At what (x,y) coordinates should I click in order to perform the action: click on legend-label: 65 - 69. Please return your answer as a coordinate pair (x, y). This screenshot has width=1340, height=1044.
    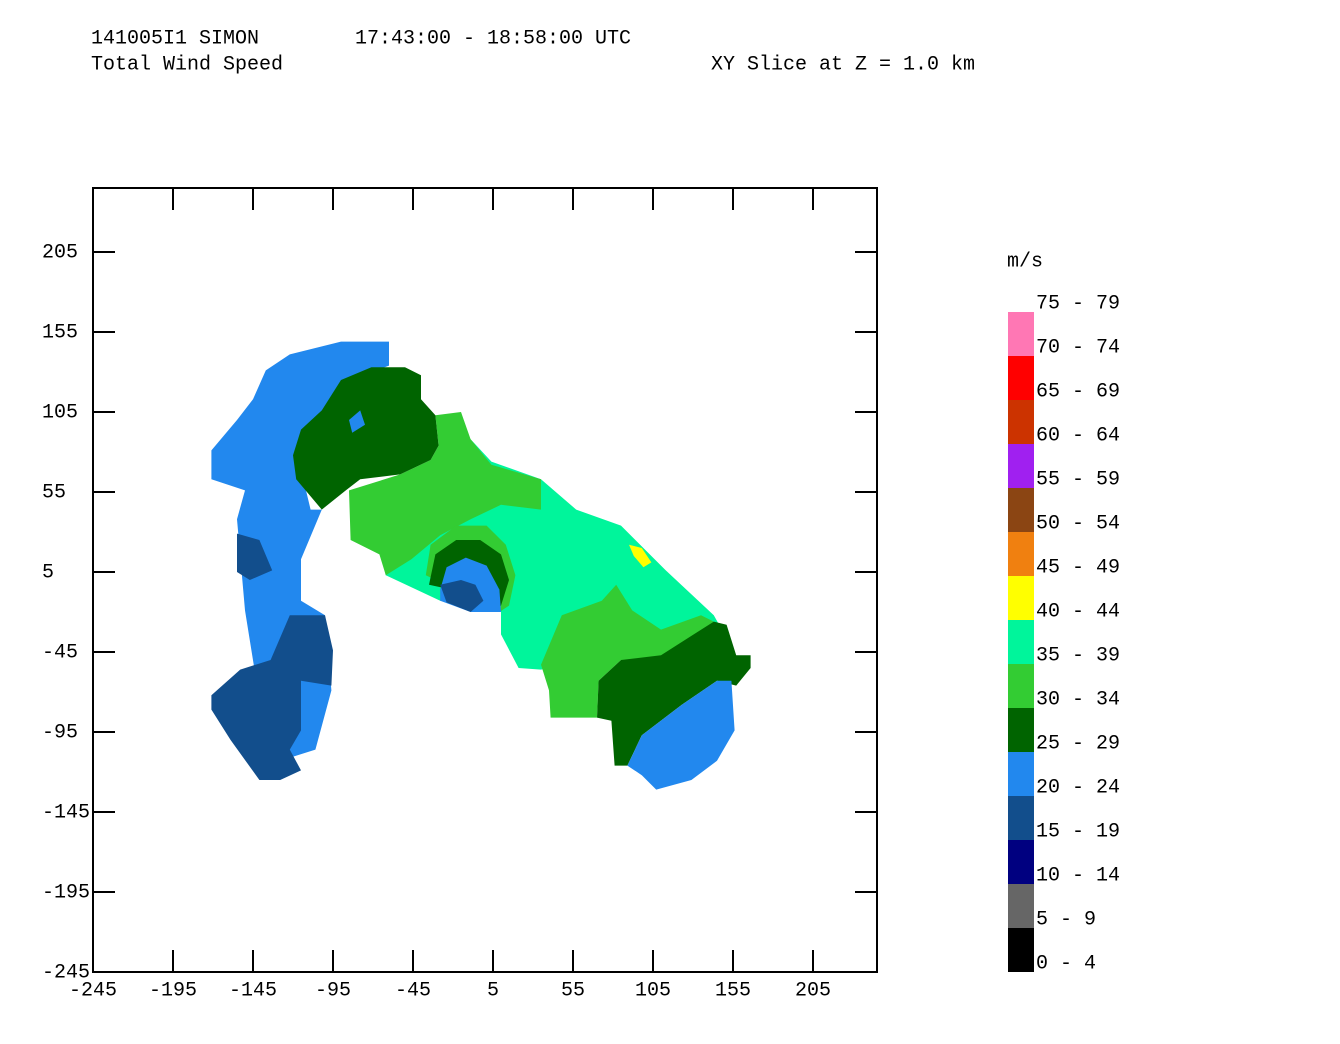
    Looking at the image, I should click on (1078, 391).